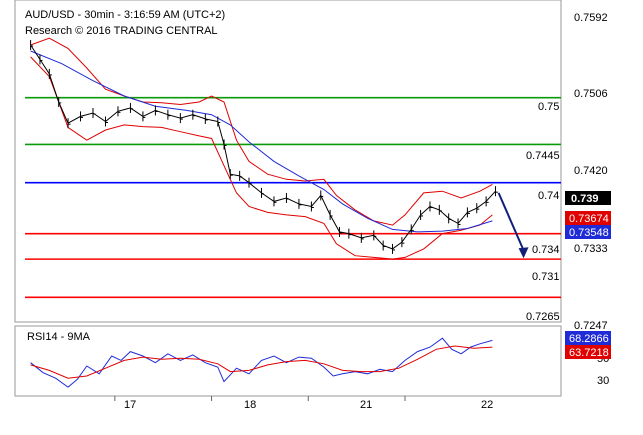  I want to click on badge-rsi-text: 68.2866, so click(589, 339).